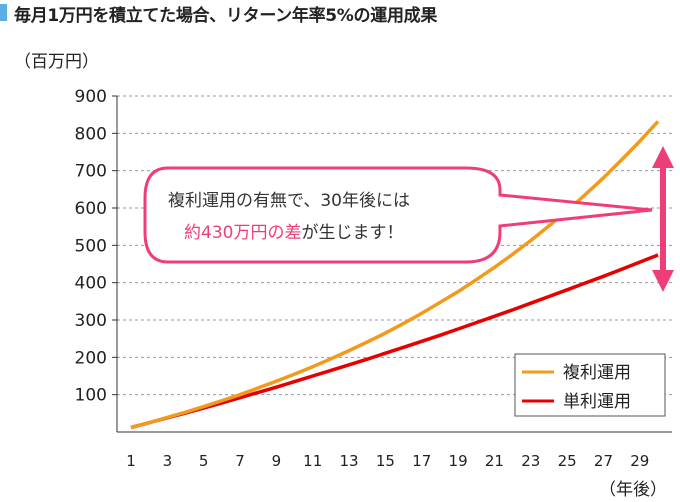  Describe the element at coordinates (204, 461) in the screenshot. I see `x-tick-label: 5` at that location.